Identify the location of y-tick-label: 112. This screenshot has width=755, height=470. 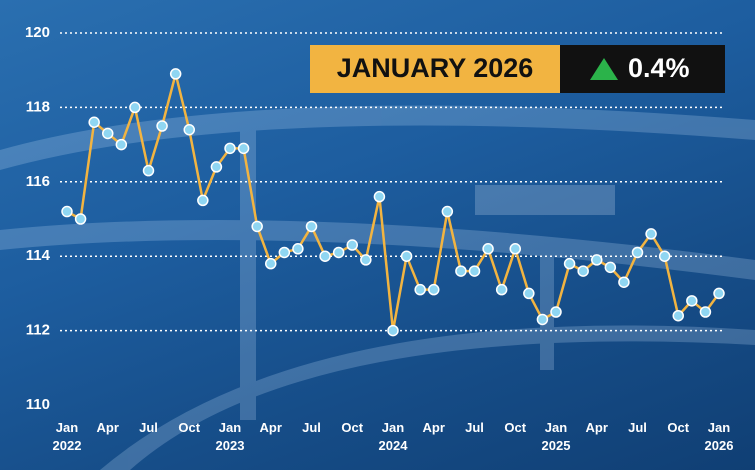
(38, 330).